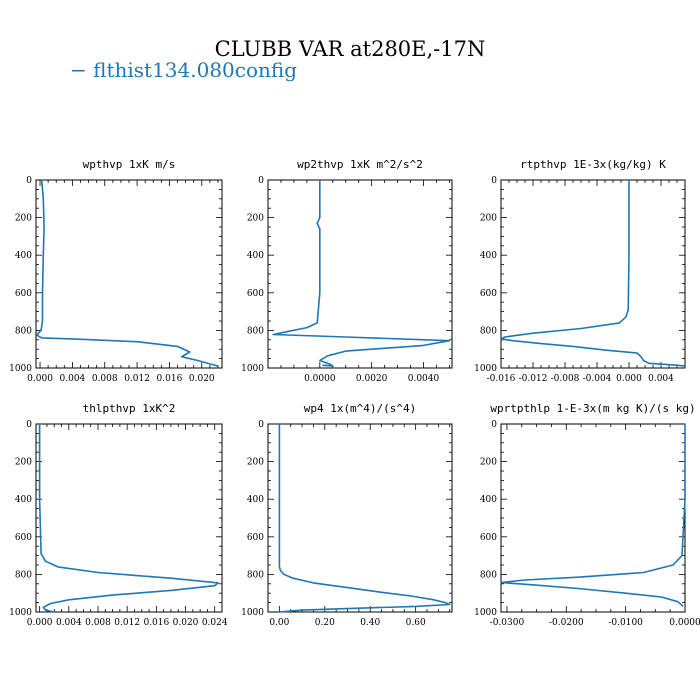 The height and width of the screenshot is (700, 700). What do you see at coordinates (507, 623) in the screenshot?
I see `x-tick-label: -0.0300` at bounding box center [507, 623].